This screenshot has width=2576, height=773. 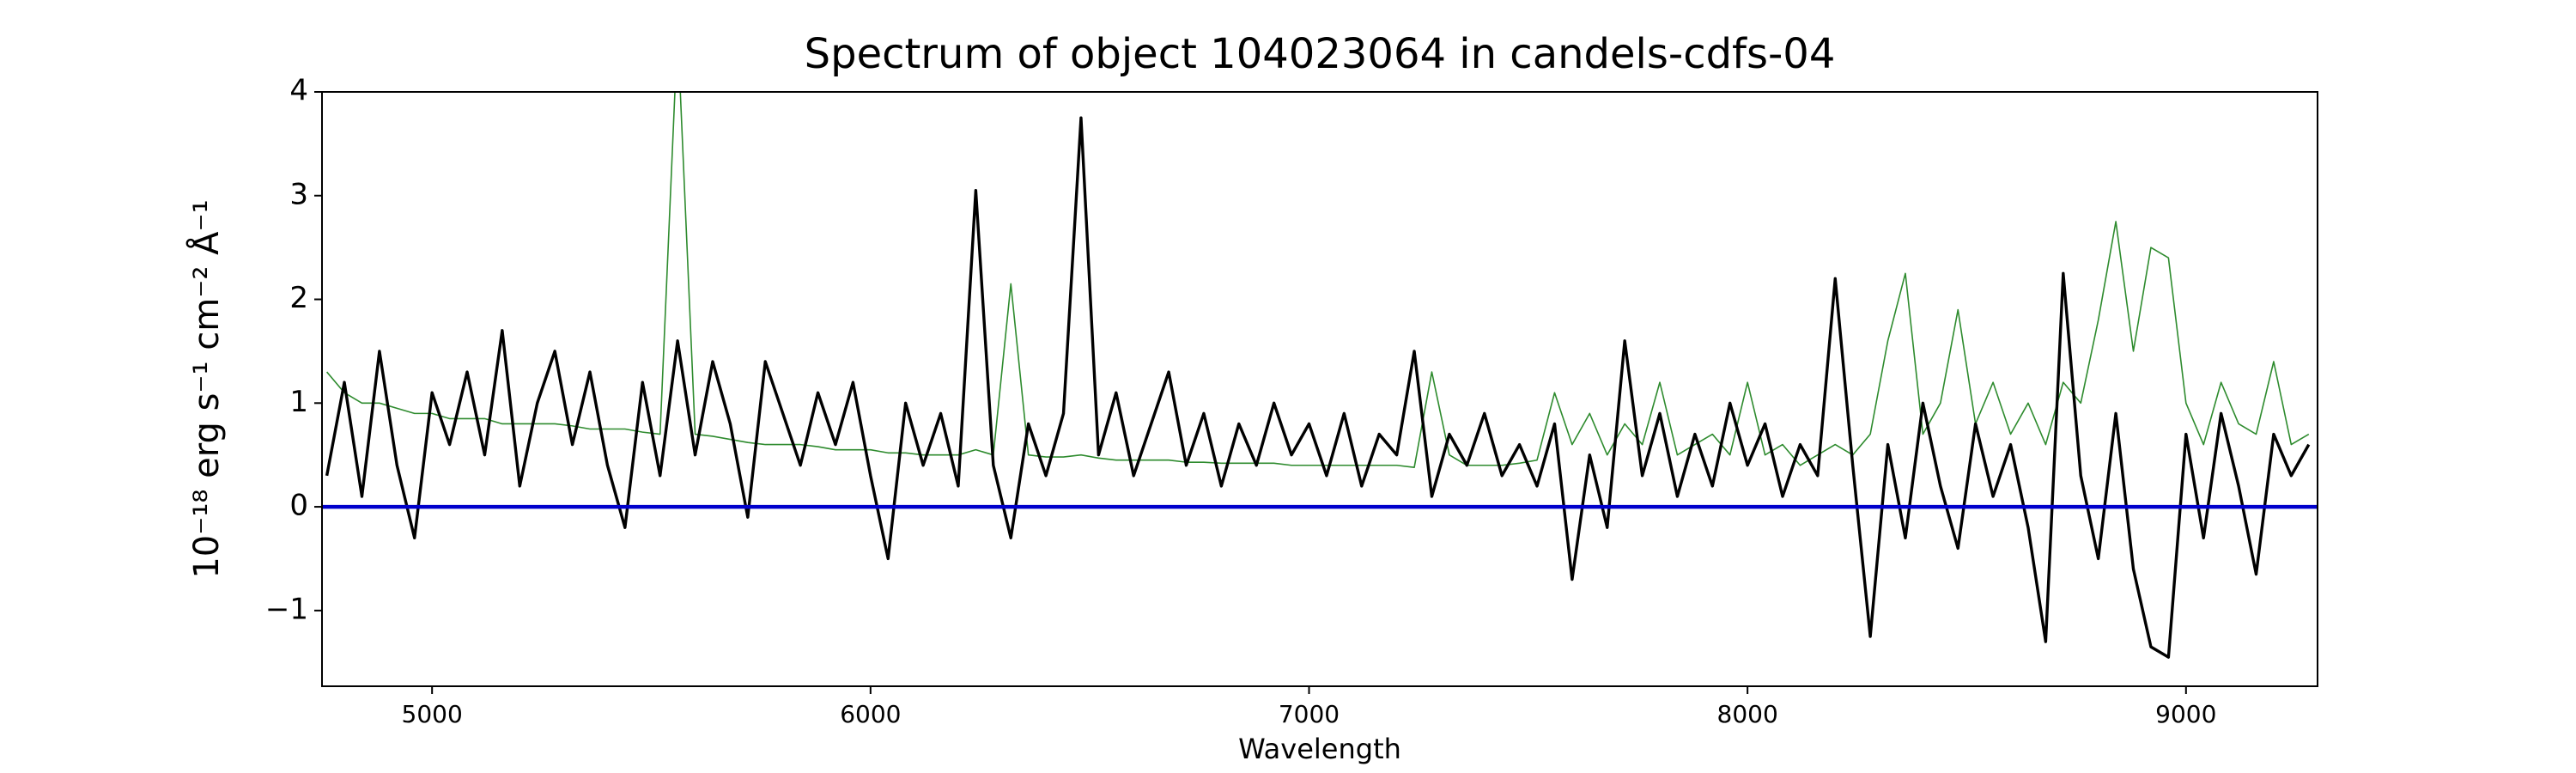 What do you see at coordinates (206, 388) in the screenshot?
I see `y-axis-label: 10⁻¹⁸ erg s⁻¹ cm⁻² Å⁻¹` at bounding box center [206, 388].